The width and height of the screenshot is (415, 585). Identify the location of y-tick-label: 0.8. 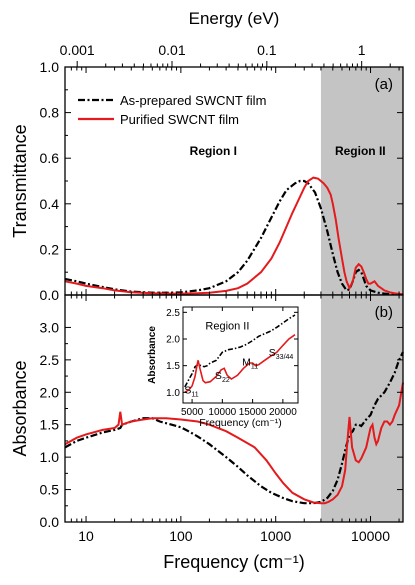
(50, 113).